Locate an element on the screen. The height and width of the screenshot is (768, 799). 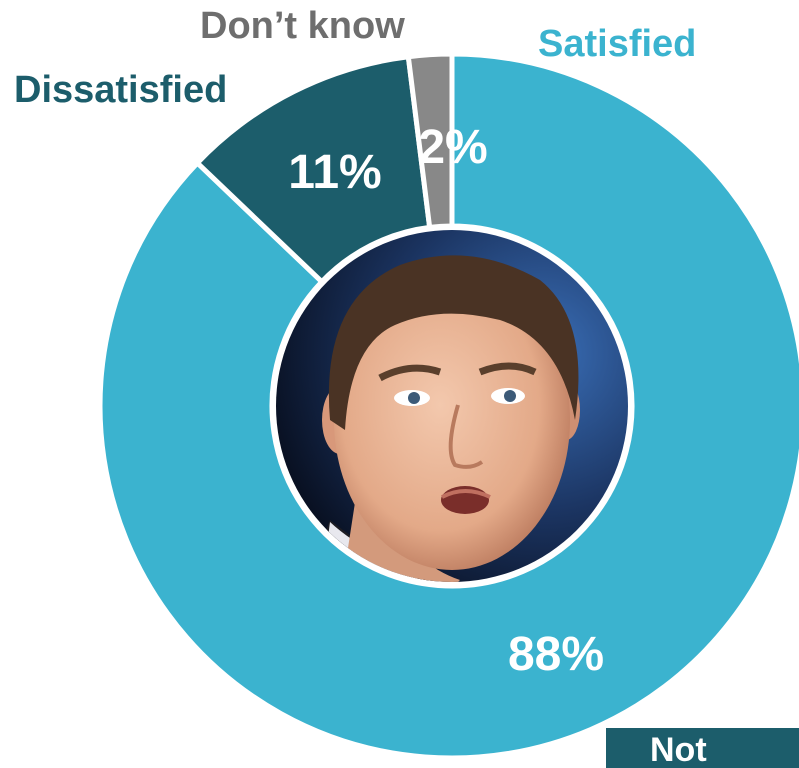
note-label: Not is located at coordinates (678, 749).